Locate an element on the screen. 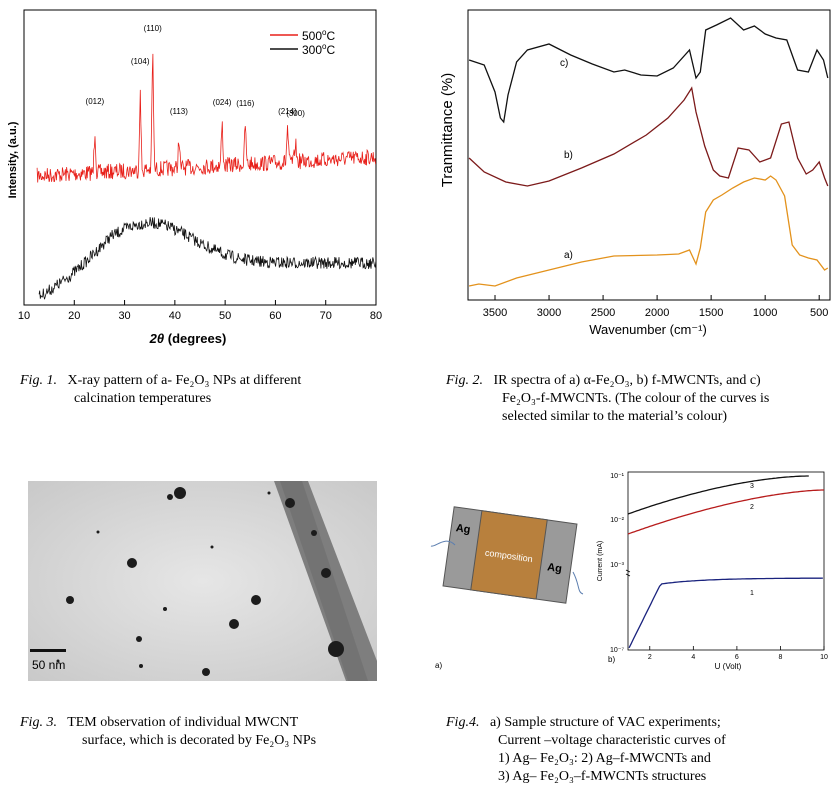  fig4a-svg: Ag Ag composition a) is located at coordinates (507, 588).